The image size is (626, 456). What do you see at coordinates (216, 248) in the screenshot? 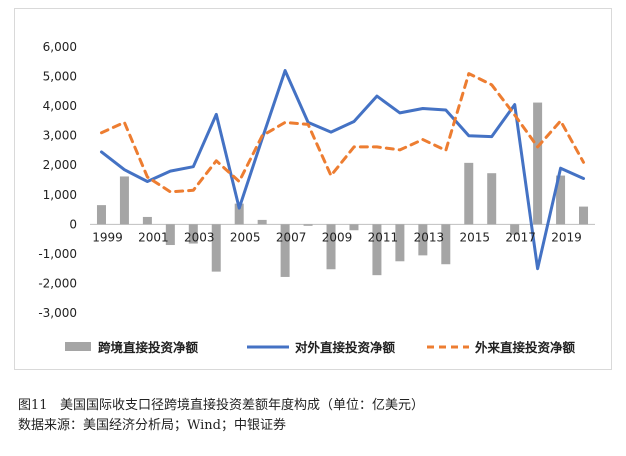
I see `bar-2004` at bounding box center [216, 248].